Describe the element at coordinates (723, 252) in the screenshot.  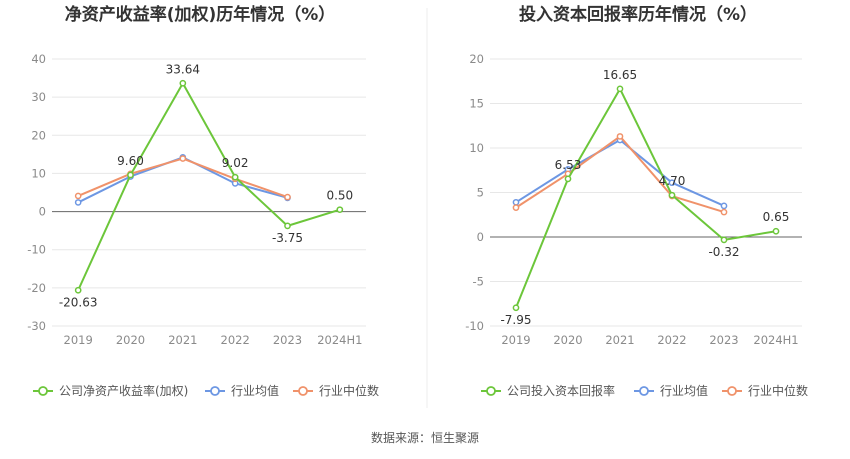
I see `data-label: -0.32` at that location.